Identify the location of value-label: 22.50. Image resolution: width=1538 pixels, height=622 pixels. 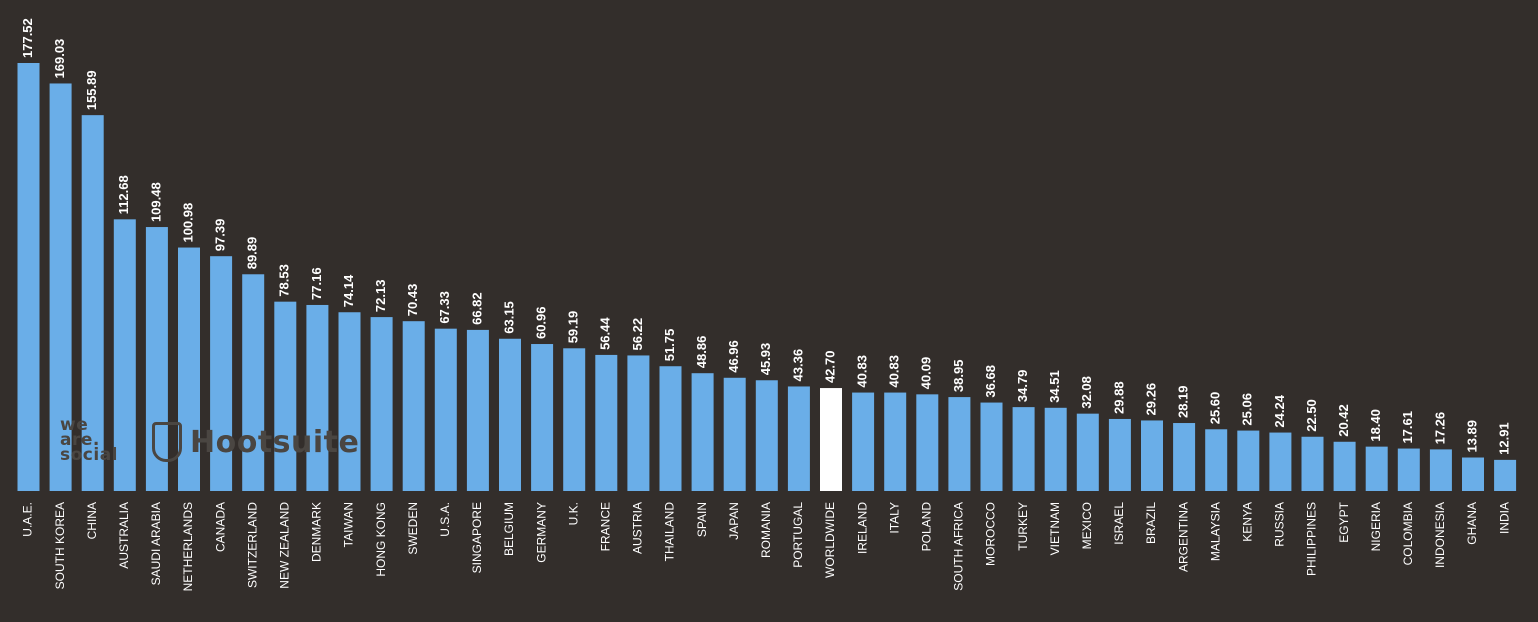
(1311, 415).